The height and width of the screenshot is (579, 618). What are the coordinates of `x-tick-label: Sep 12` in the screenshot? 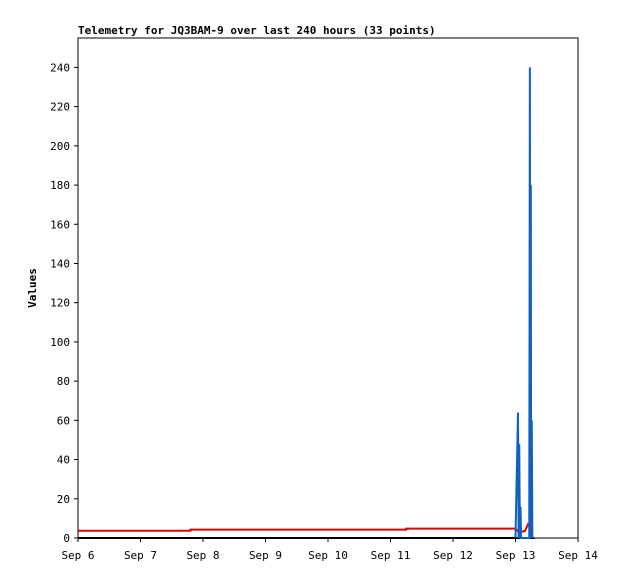 It's located at (453, 555).